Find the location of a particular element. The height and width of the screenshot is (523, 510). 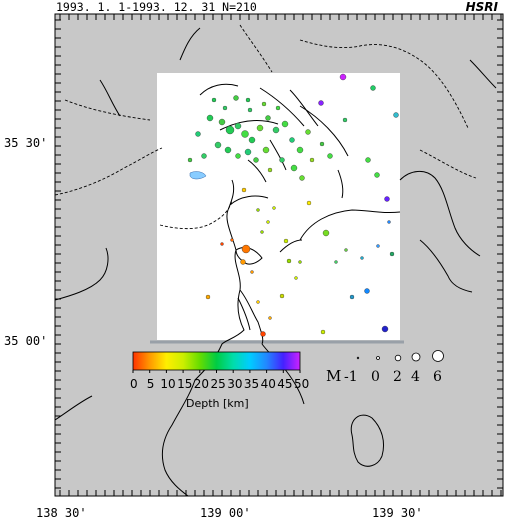

depth-tick-label: 30 is located at coordinates (235, 384).